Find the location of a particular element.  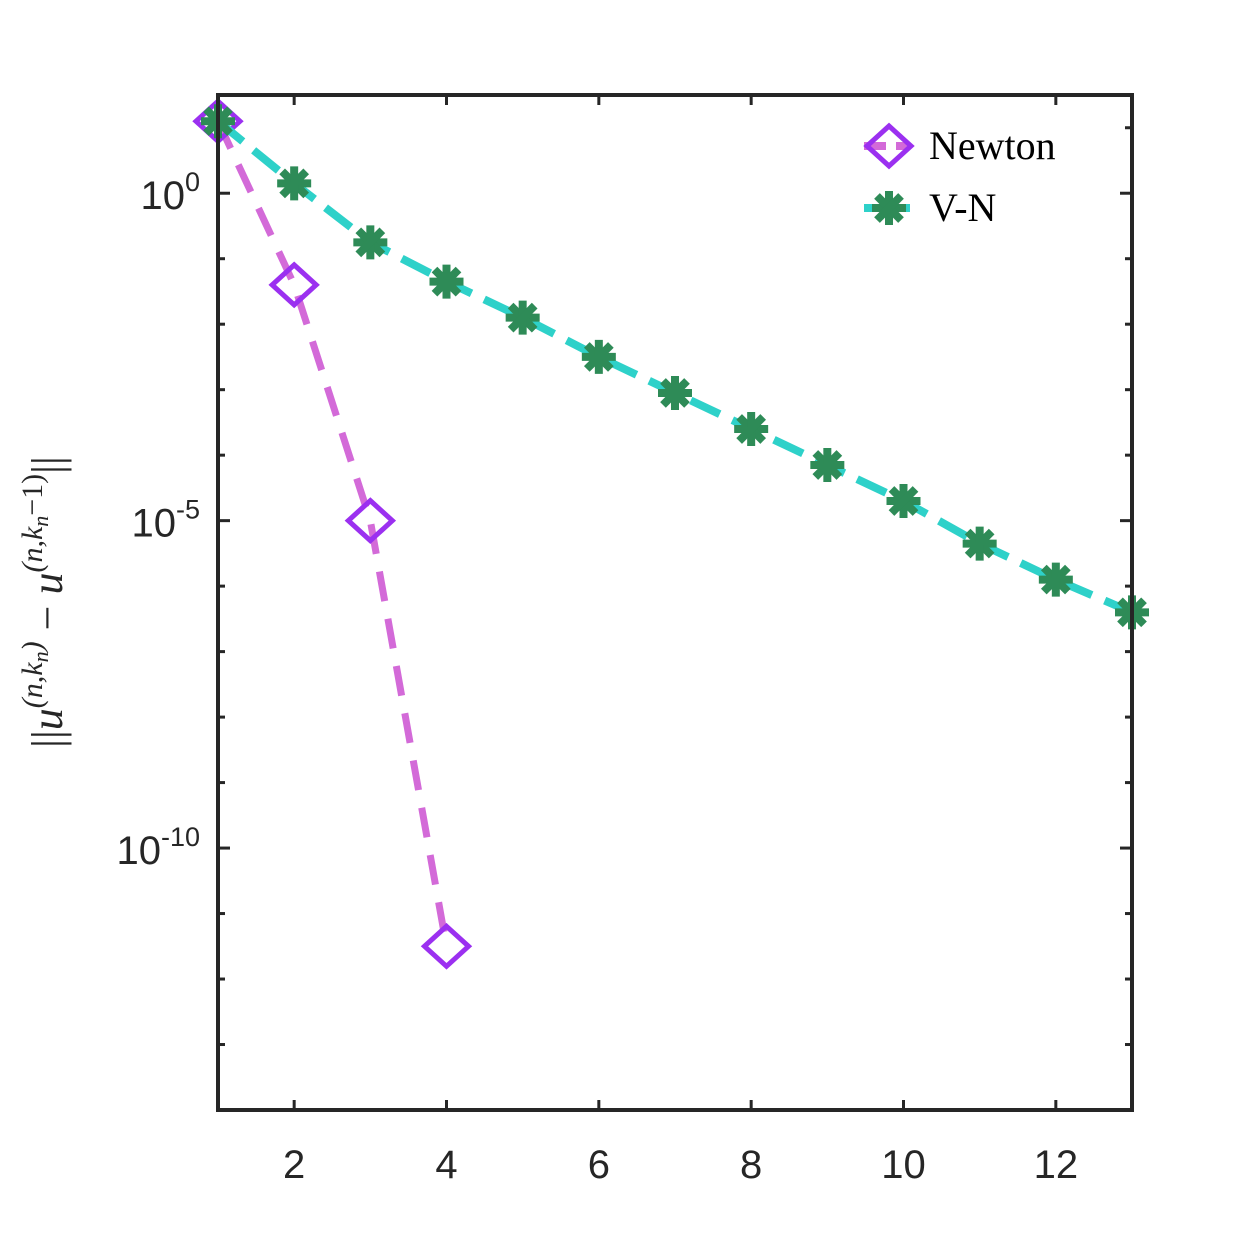

x-tick-label: 12 is located at coordinates (1056, 1165).